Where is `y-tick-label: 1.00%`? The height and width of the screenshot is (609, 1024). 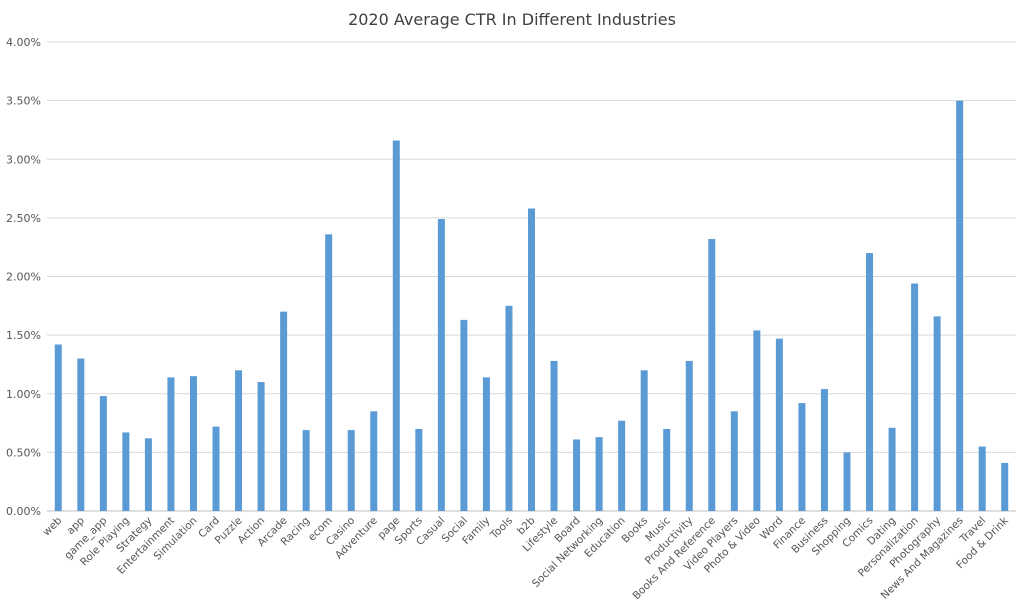
y-tick-label: 1.00% is located at coordinates (23, 394).